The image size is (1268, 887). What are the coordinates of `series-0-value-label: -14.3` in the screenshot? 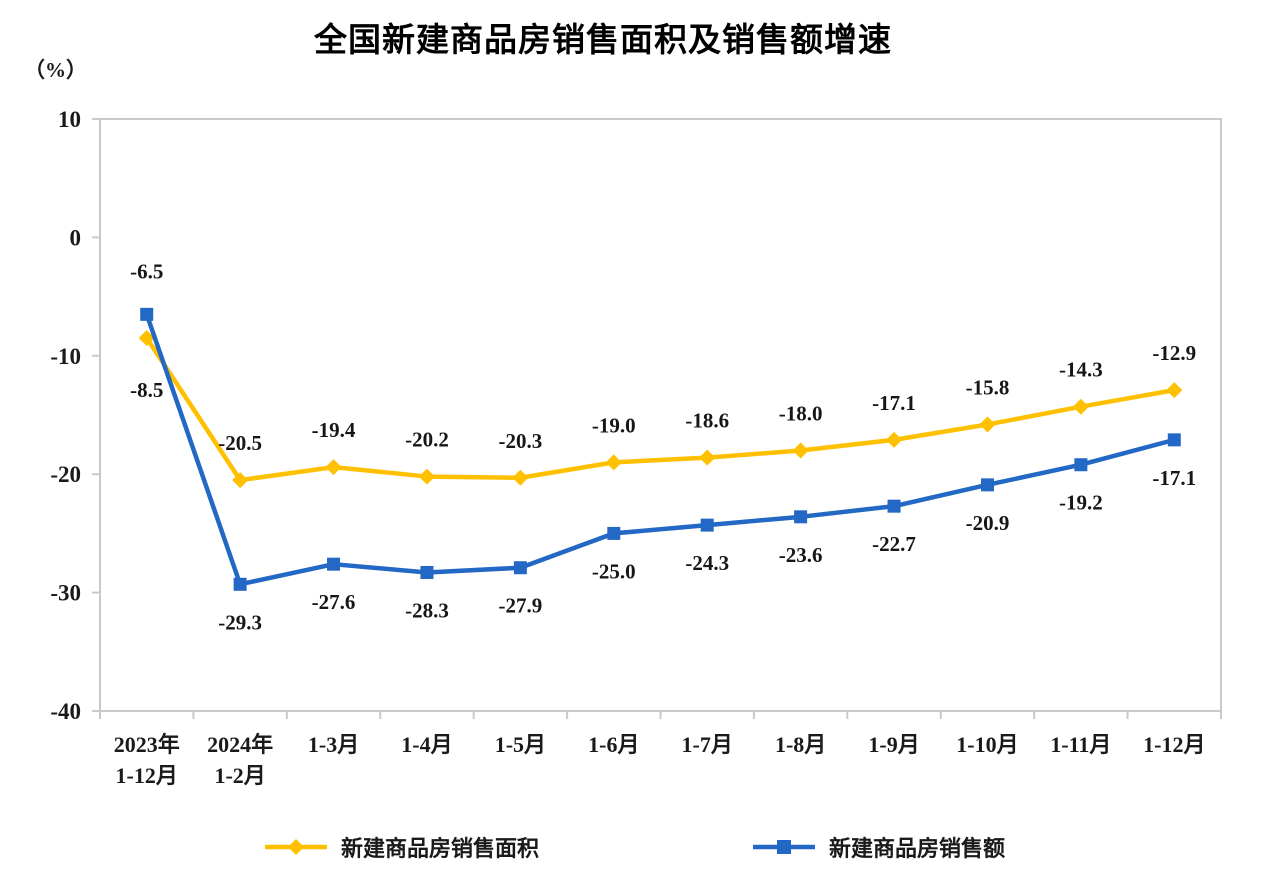 It's located at (1081, 370).